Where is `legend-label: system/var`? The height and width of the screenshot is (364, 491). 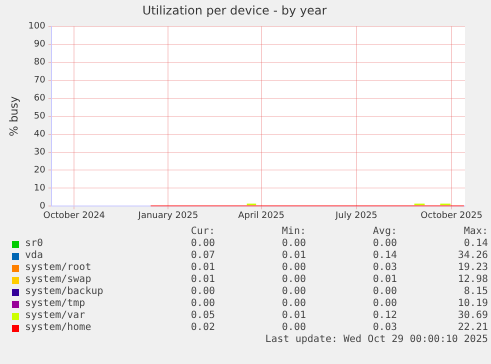 legend-label: system/var is located at coordinates (55, 316).